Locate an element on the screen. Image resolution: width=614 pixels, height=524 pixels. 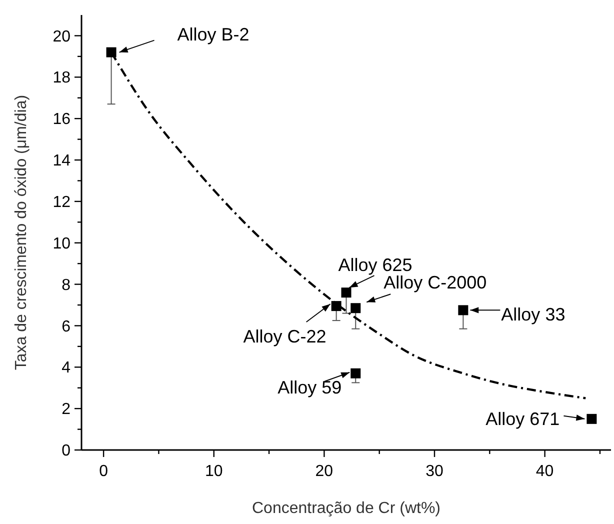
annotation: Alloy B-2 is located at coordinates (213, 34).